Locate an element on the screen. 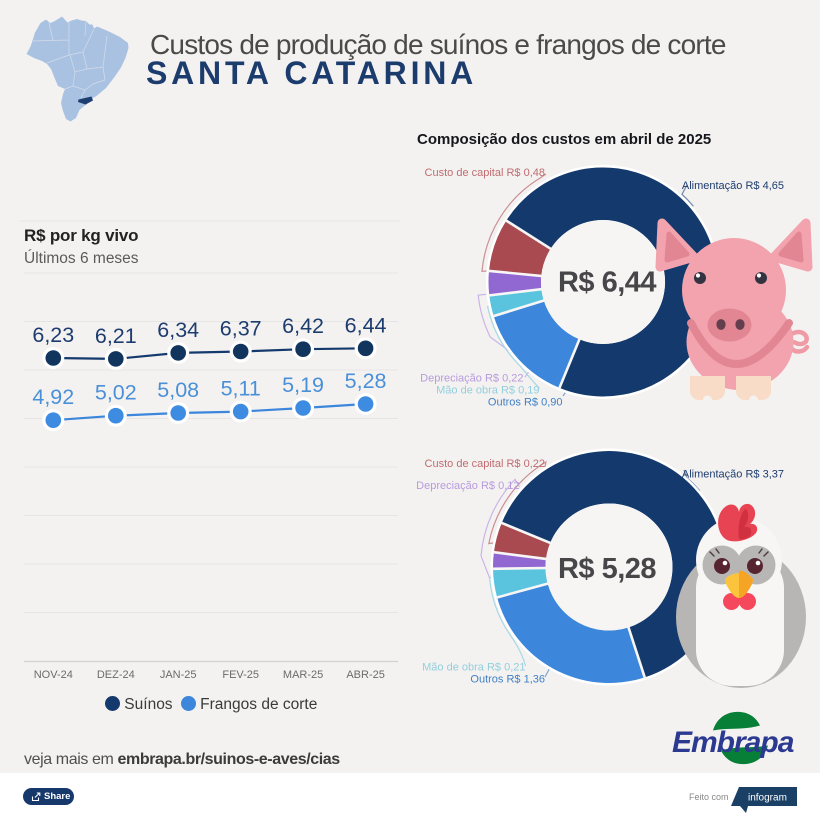  svg-text: Mão de obra R$ 0,21 is located at coordinates (473, 668).